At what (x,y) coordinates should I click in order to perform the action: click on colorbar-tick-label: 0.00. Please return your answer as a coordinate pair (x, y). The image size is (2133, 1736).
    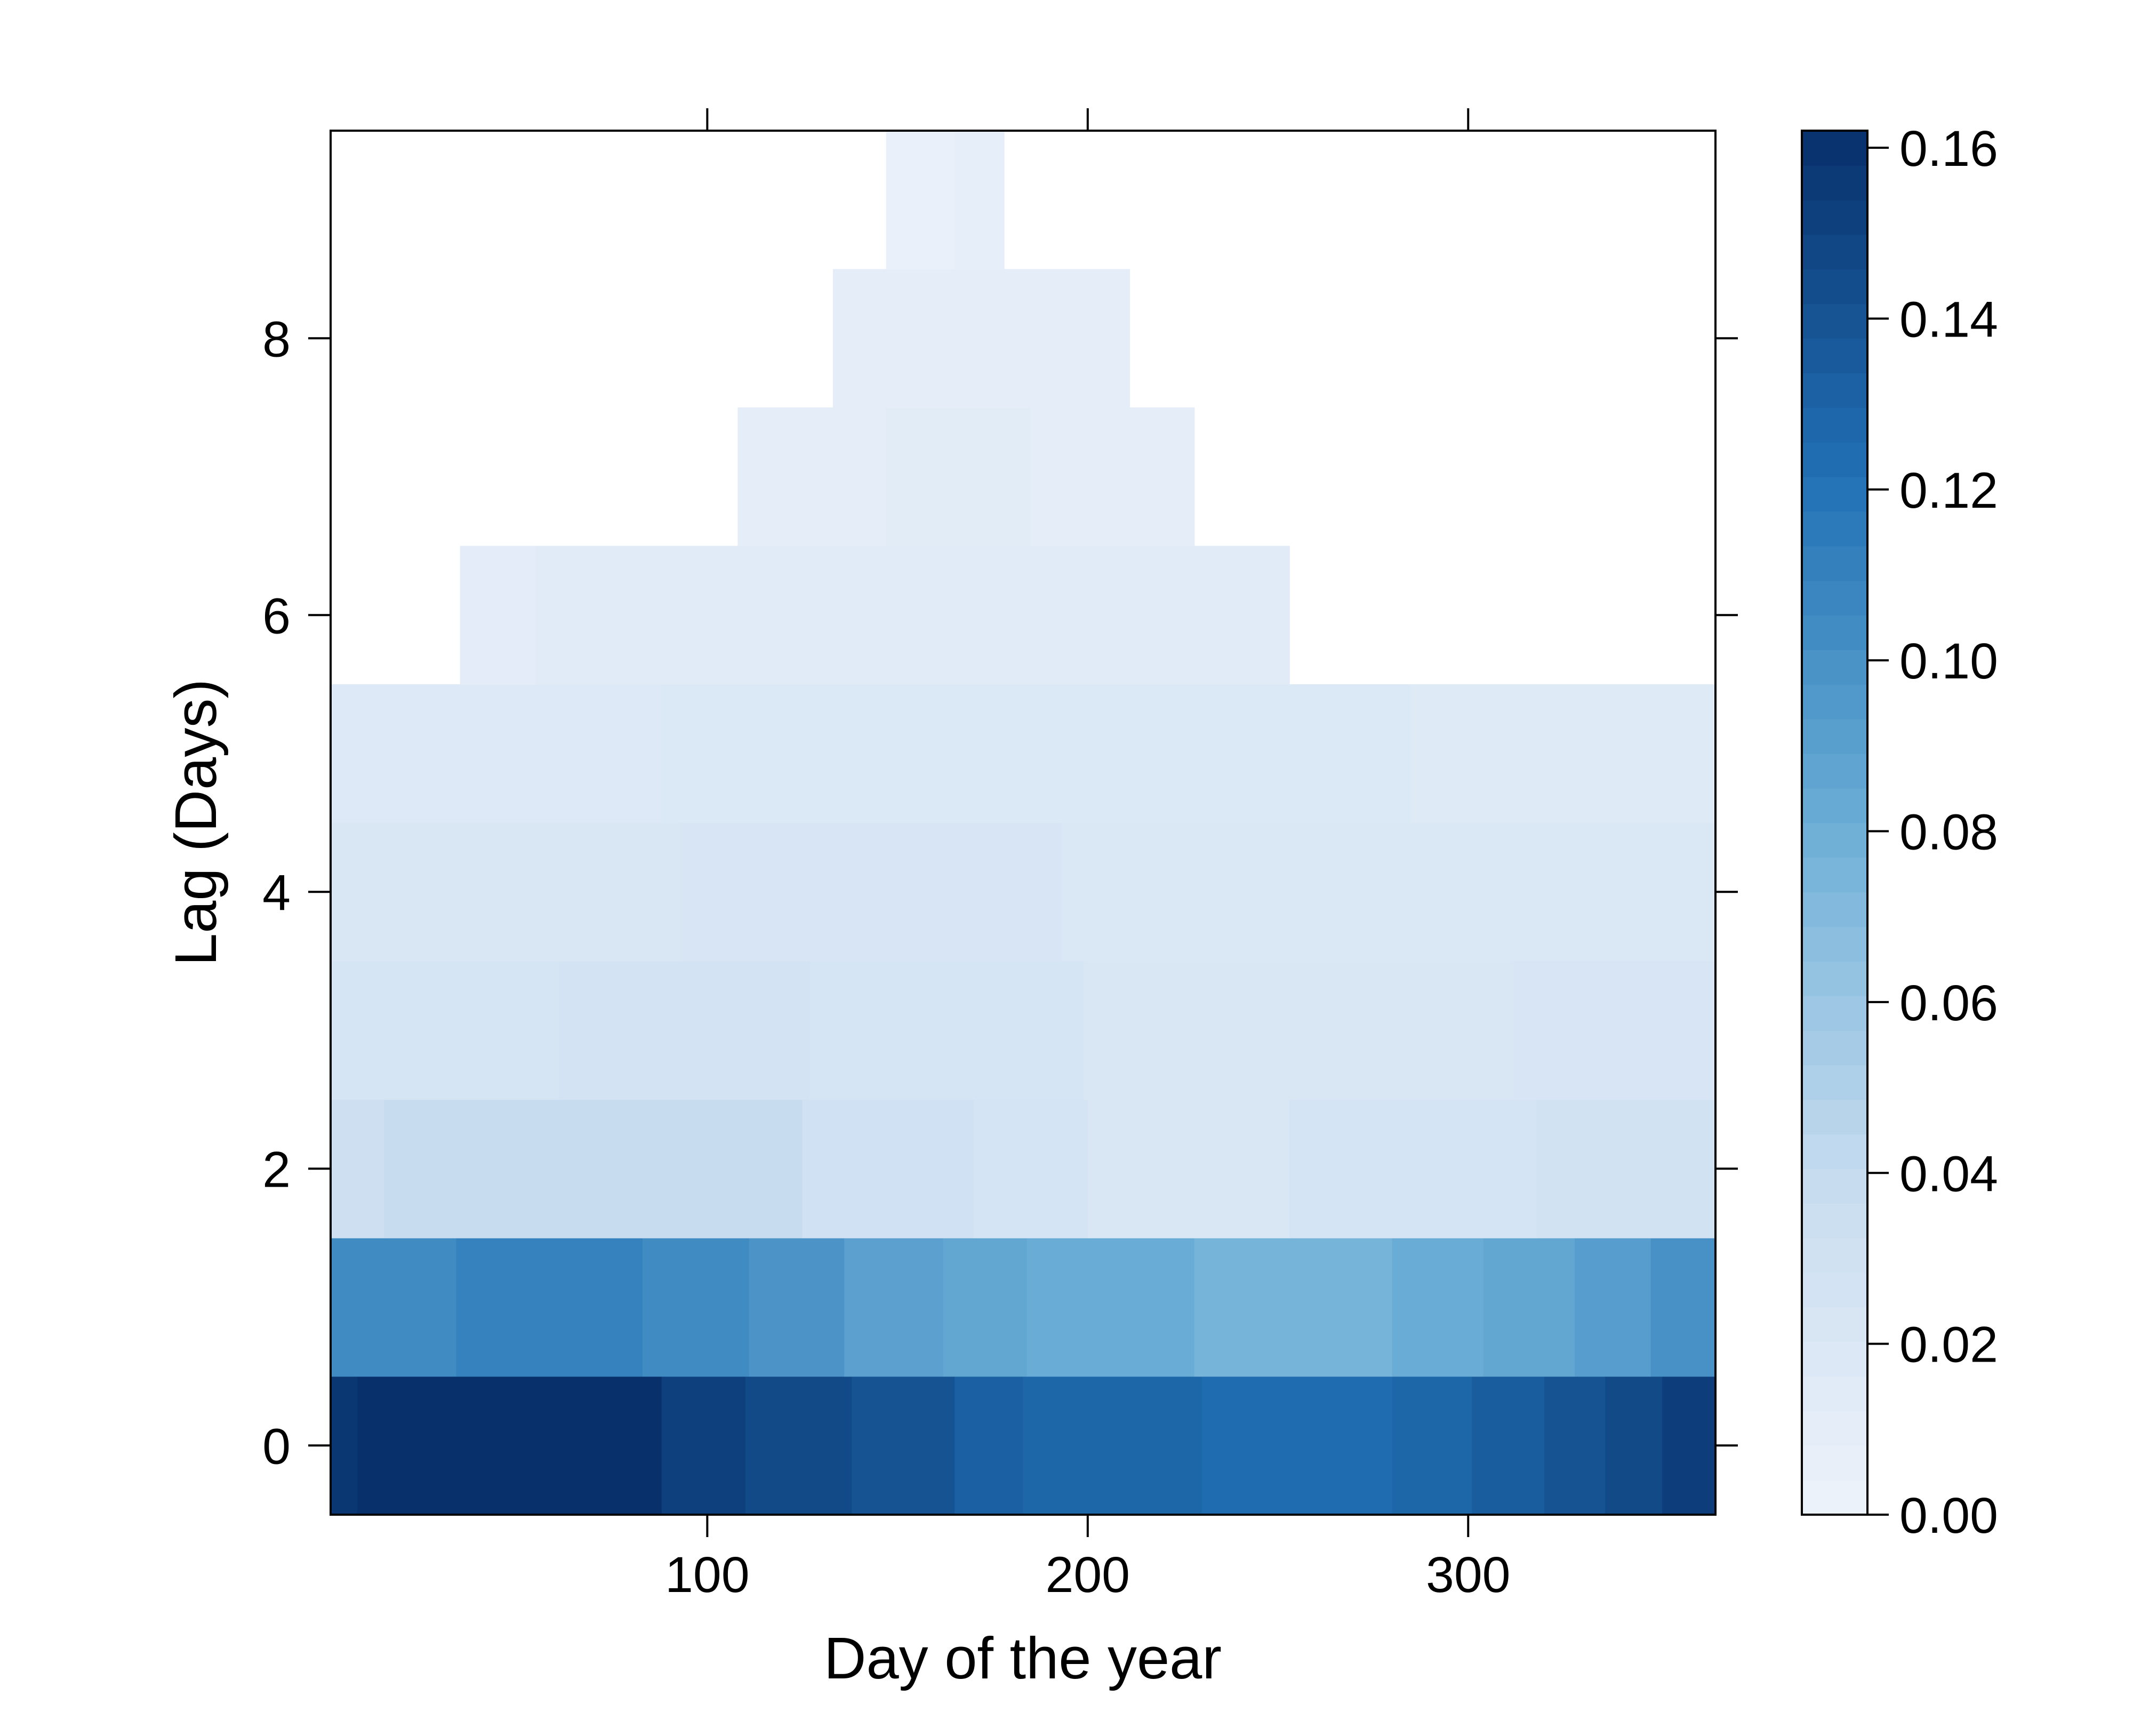
    Looking at the image, I should click on (1948, 1515).